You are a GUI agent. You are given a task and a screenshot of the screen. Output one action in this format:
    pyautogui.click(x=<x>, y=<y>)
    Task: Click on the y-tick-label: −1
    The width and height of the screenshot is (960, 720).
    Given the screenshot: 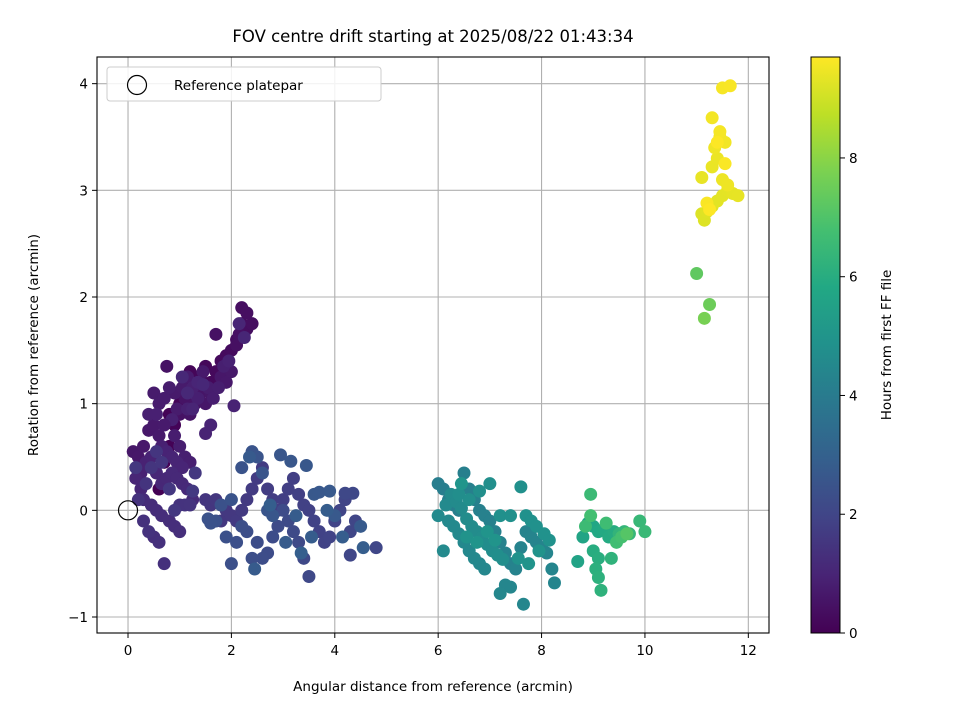 What is the action you would take?
    pyautogui.click(x=78, y=618)
    